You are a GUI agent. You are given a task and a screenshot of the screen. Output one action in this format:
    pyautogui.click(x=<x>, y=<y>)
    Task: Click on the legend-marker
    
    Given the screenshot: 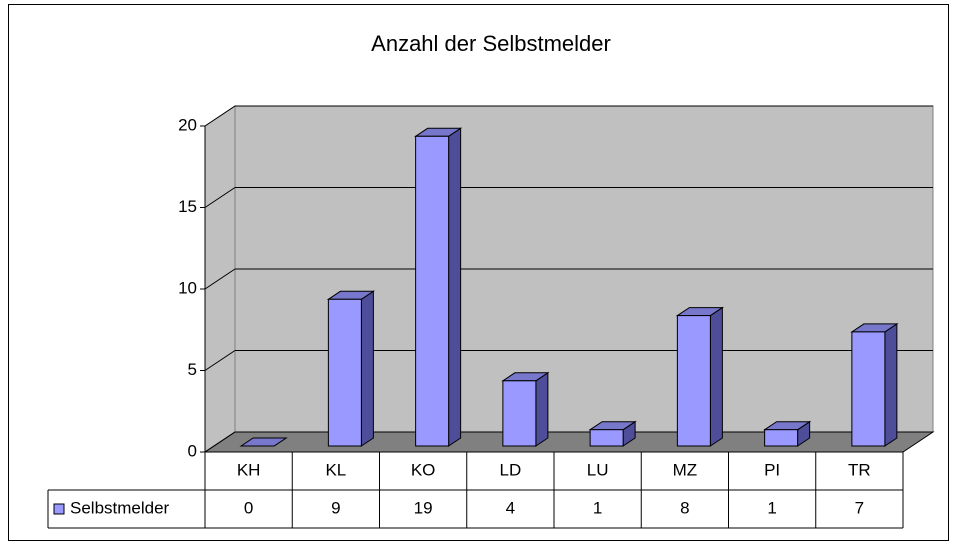 What is the action you would take?
    pyautogui.click(x=59, y=509)
    